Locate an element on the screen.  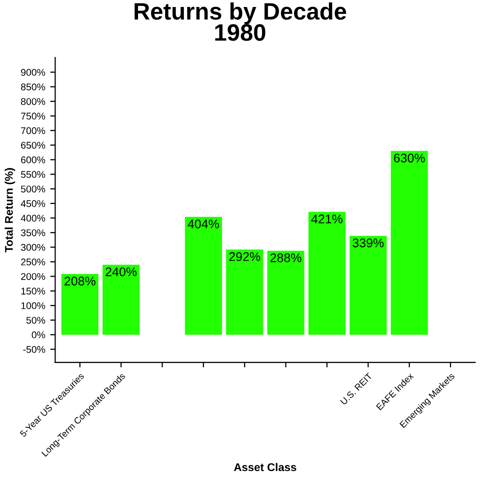
data-label: 292% is located at coordinates (244, 257).